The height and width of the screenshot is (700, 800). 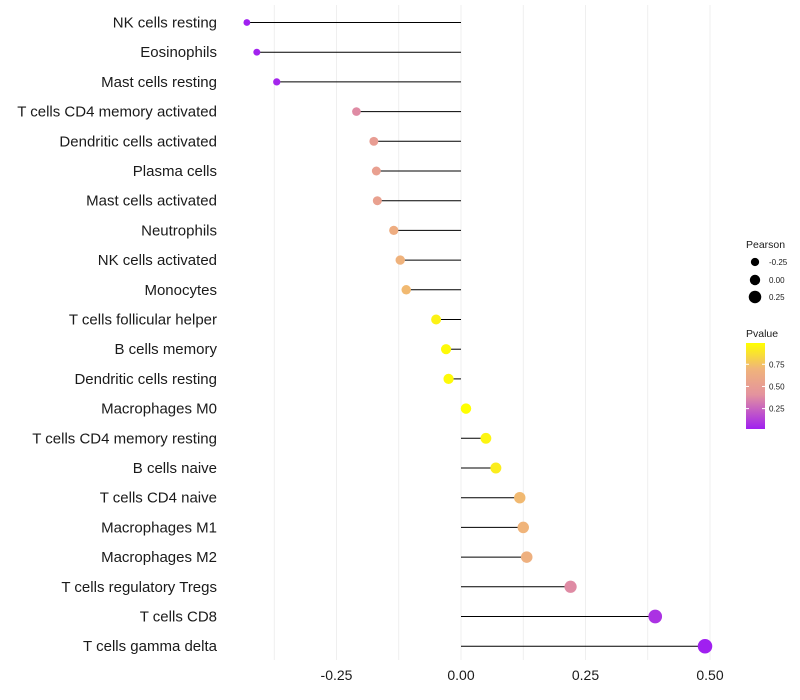 I want to click on y-tick-label: B cells naive, so click(x=175, y=468).